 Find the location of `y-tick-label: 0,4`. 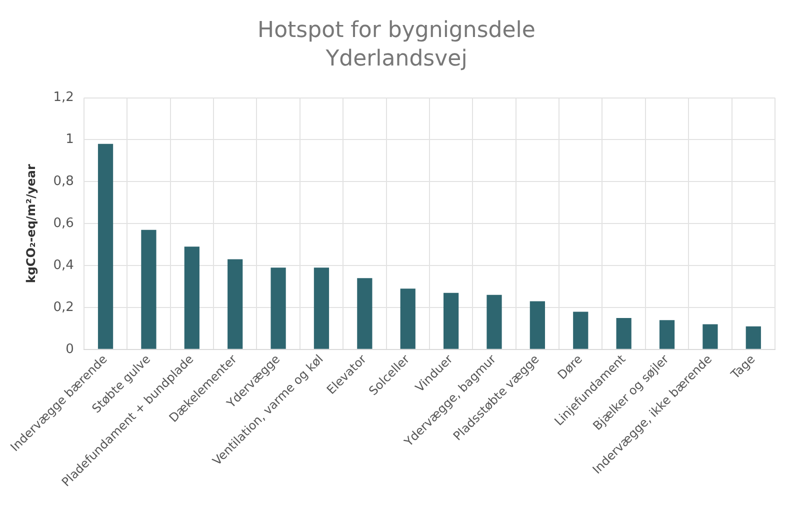

y-tick-label: 0,4 is located at coordinates (63, 265).